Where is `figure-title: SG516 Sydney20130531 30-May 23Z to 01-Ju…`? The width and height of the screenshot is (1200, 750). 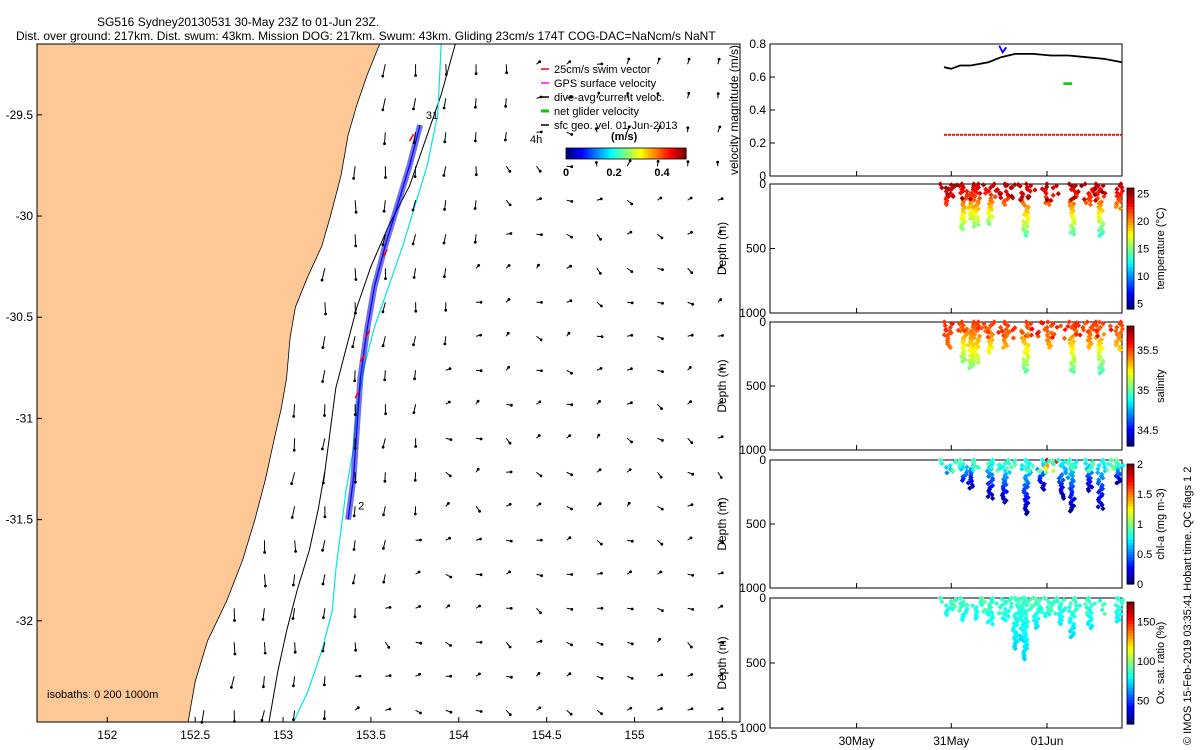 figure-title: SG516 Sydney20130531 30-May 23Z to 01-Ju… is located at coordinates (238, 22).